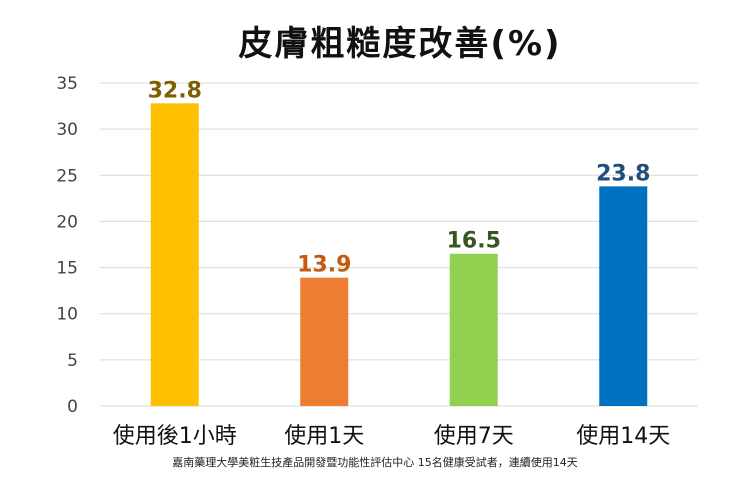 This screenshot has height=477, width=740. What do you see at coordinates (392, 436) in the screenshot?
I see `category-labels: 使用後1小時 使用1天 使用7天 使用14天` at bounding box center [392, 436].